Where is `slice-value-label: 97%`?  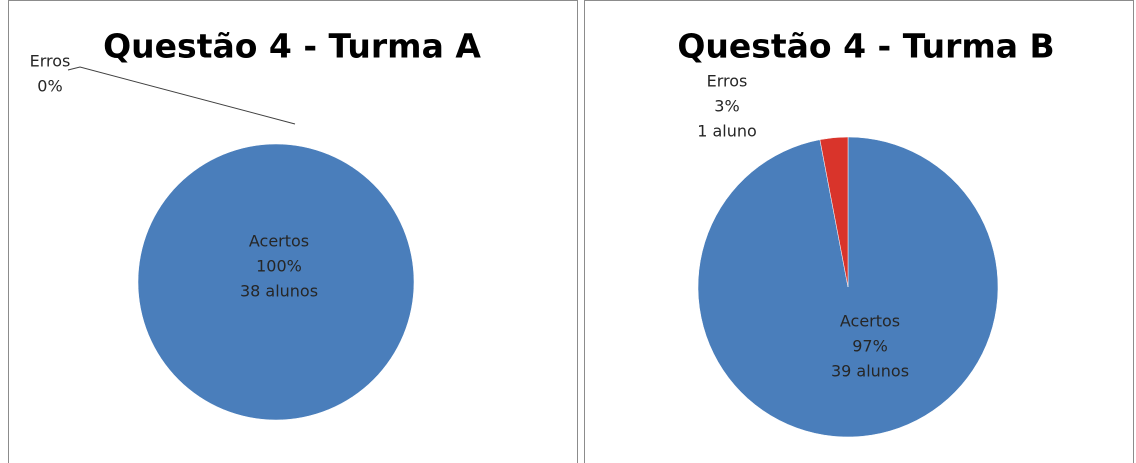
slice-value-label: 97% is located at coordinates (870, 346).